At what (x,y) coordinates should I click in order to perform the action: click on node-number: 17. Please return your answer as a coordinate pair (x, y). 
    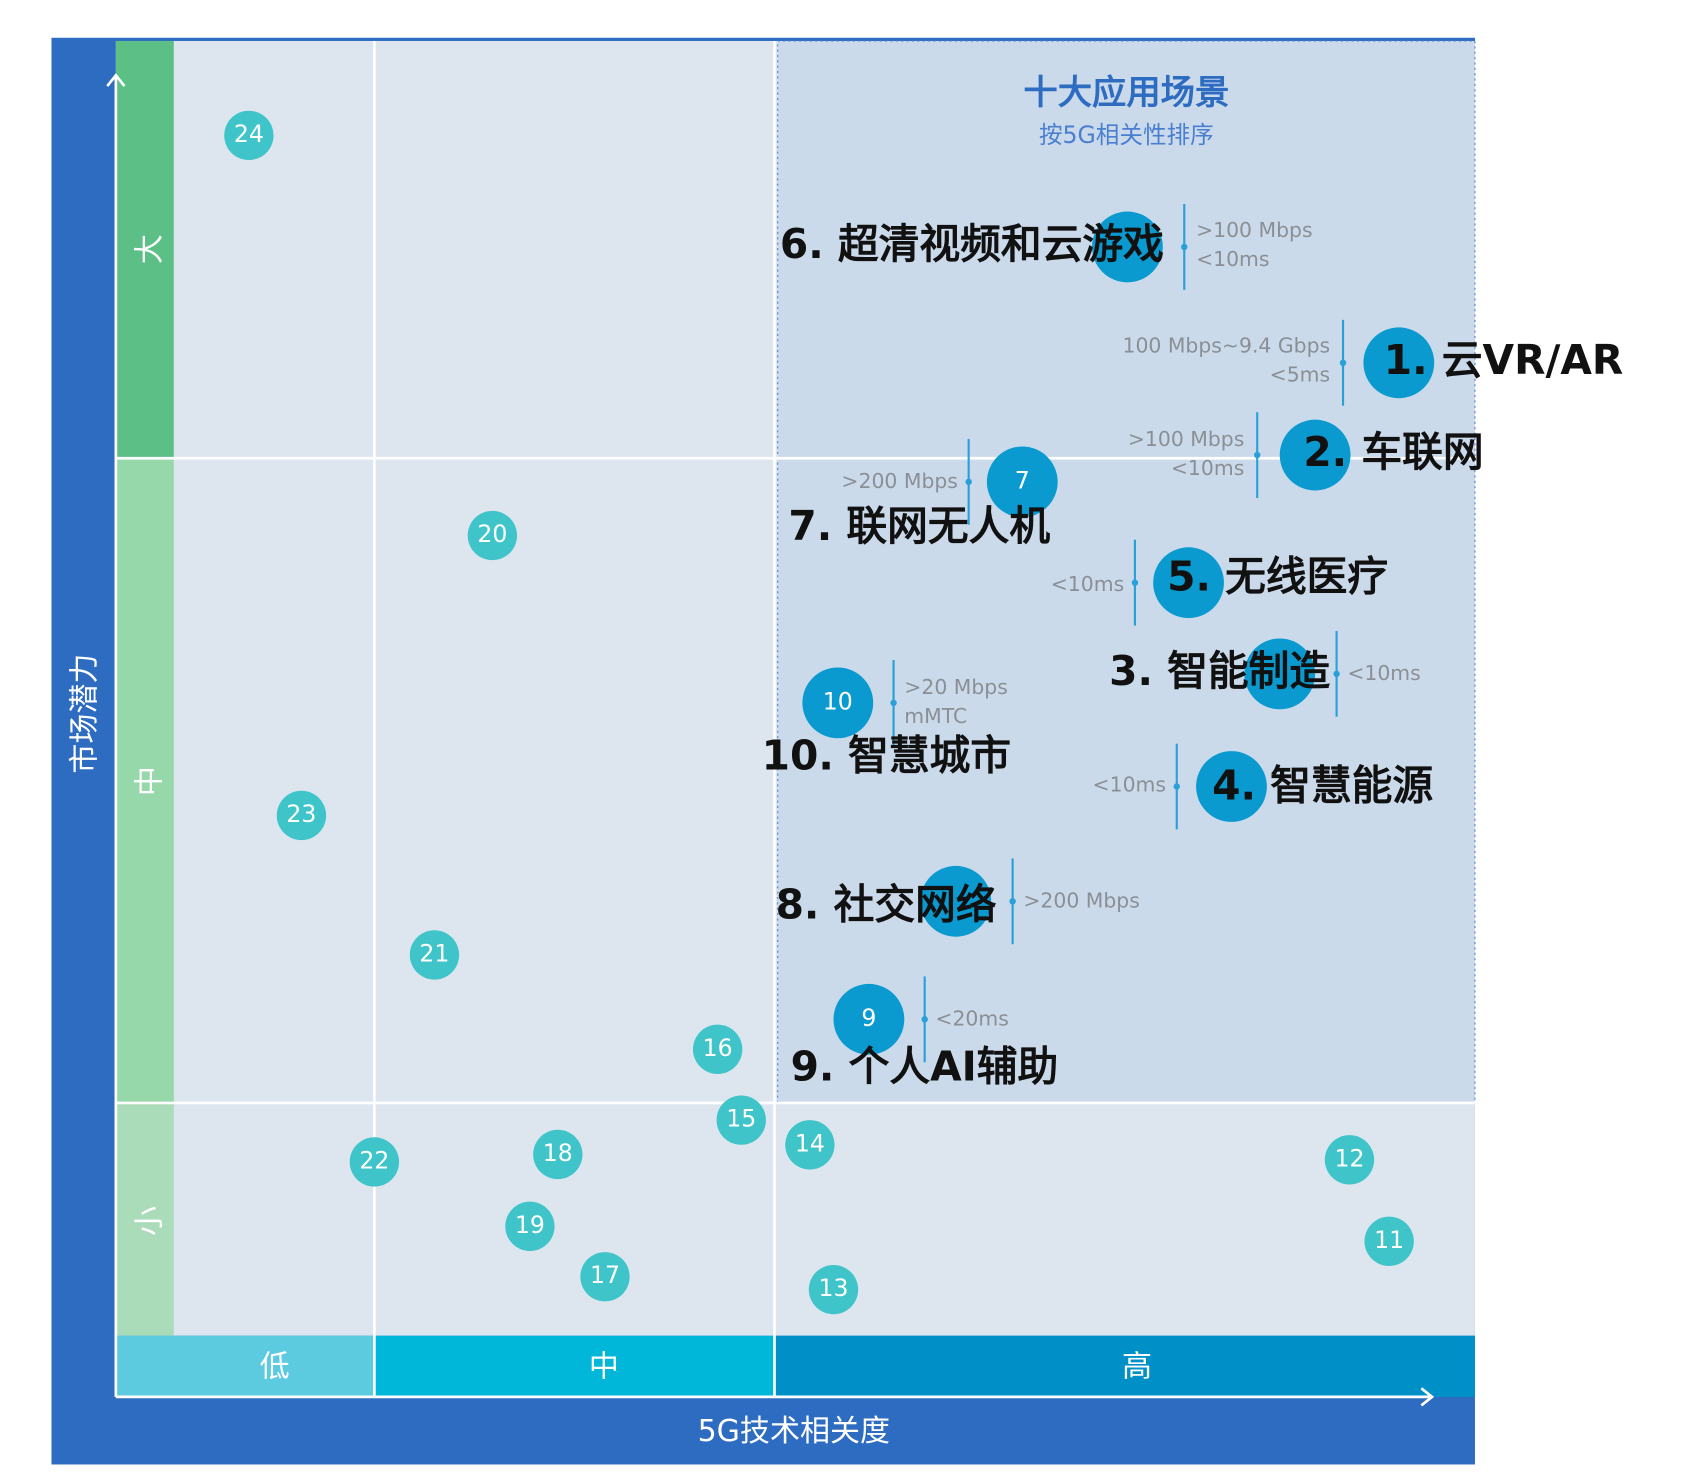
    Looking at the image, I should click on (605, 1275).